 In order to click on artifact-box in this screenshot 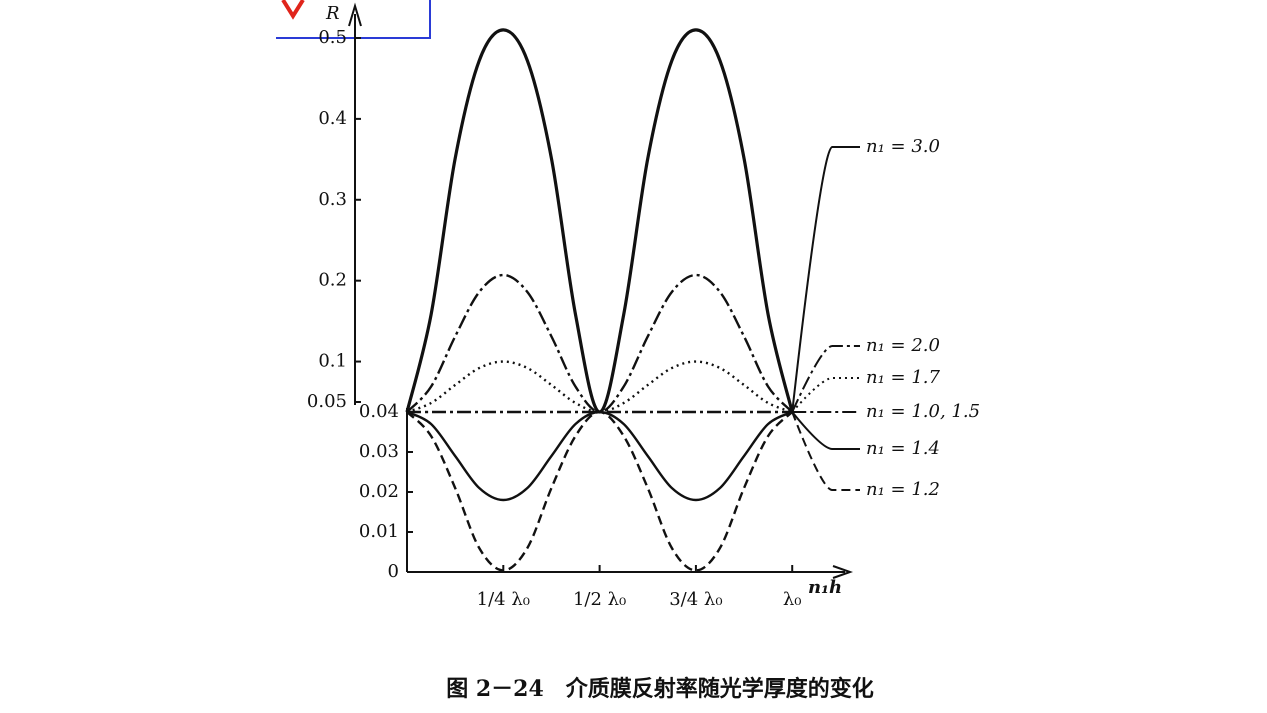, I will do `click(353, 19)`.